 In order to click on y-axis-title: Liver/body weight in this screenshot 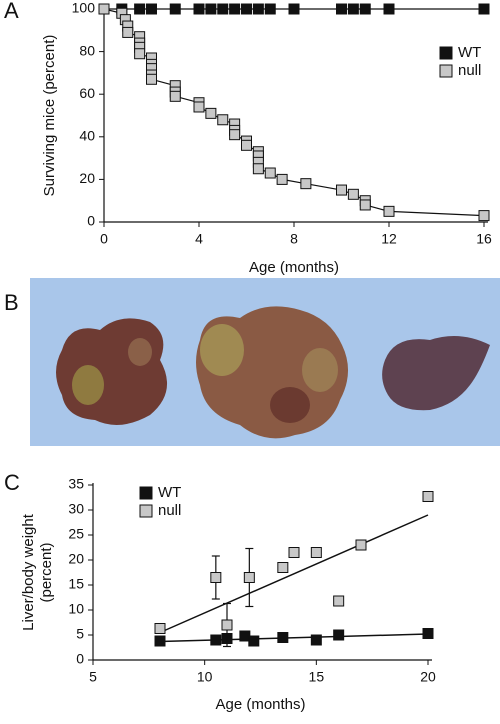, I will do `click(28, 572)`.